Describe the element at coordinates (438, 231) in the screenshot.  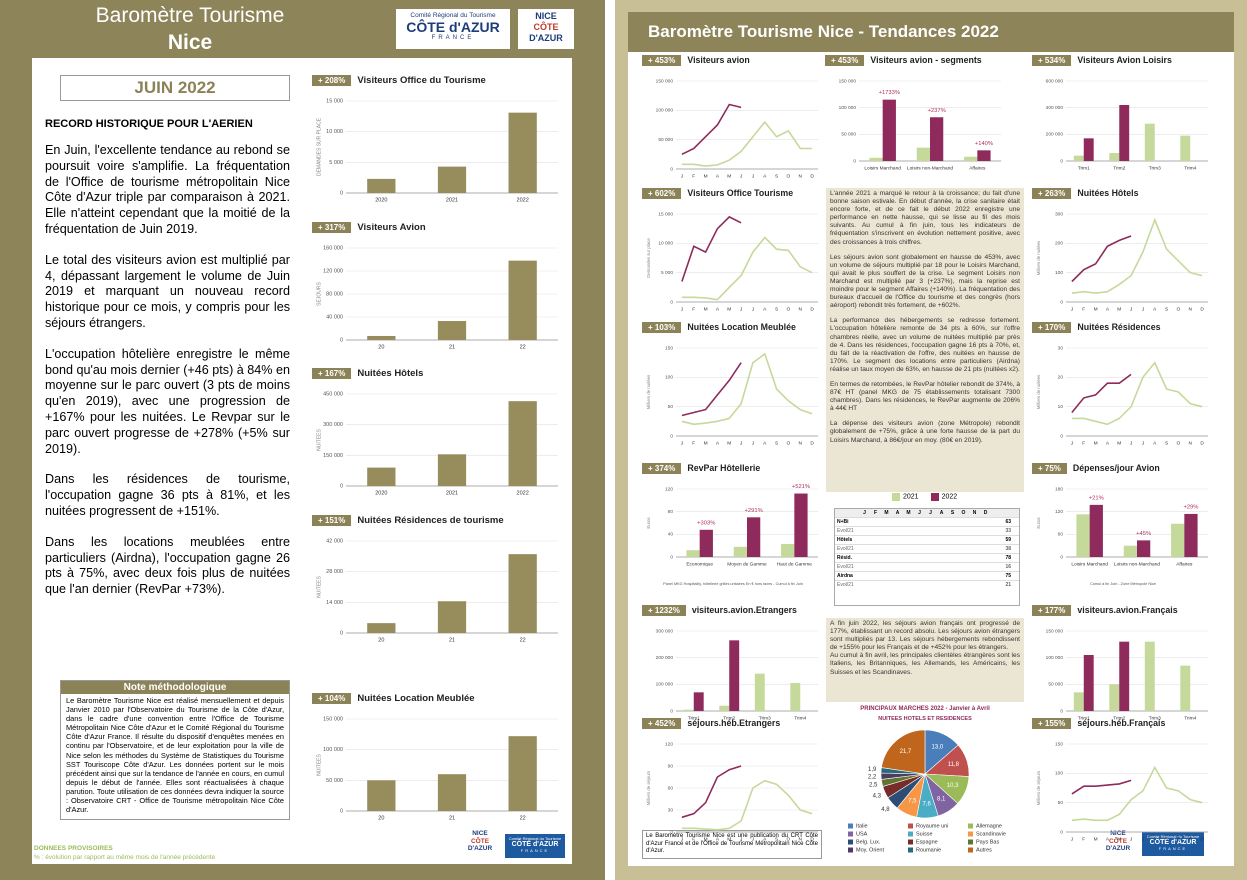
I see `chart-header: + 317% Visiteurs Avion` at that location.